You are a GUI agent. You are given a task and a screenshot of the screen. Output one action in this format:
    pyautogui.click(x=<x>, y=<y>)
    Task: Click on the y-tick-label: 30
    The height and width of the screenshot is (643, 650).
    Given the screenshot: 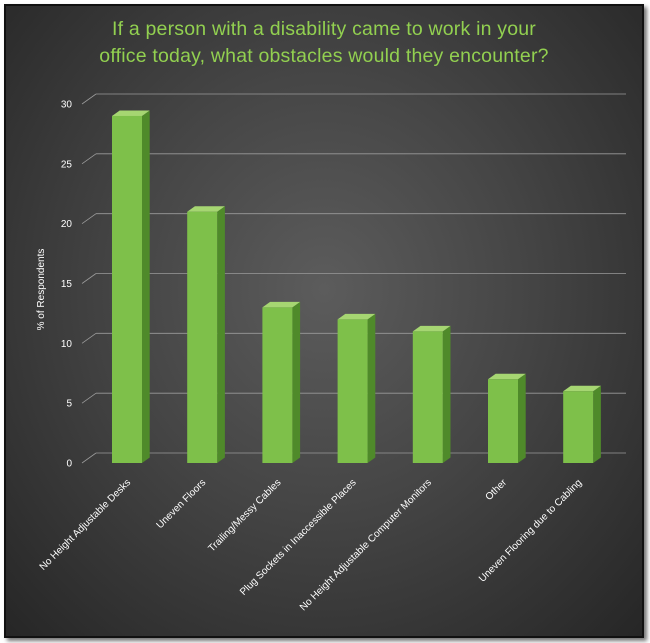 What is the action you would take?
    pyautogui.click(x=67, y=105)
    